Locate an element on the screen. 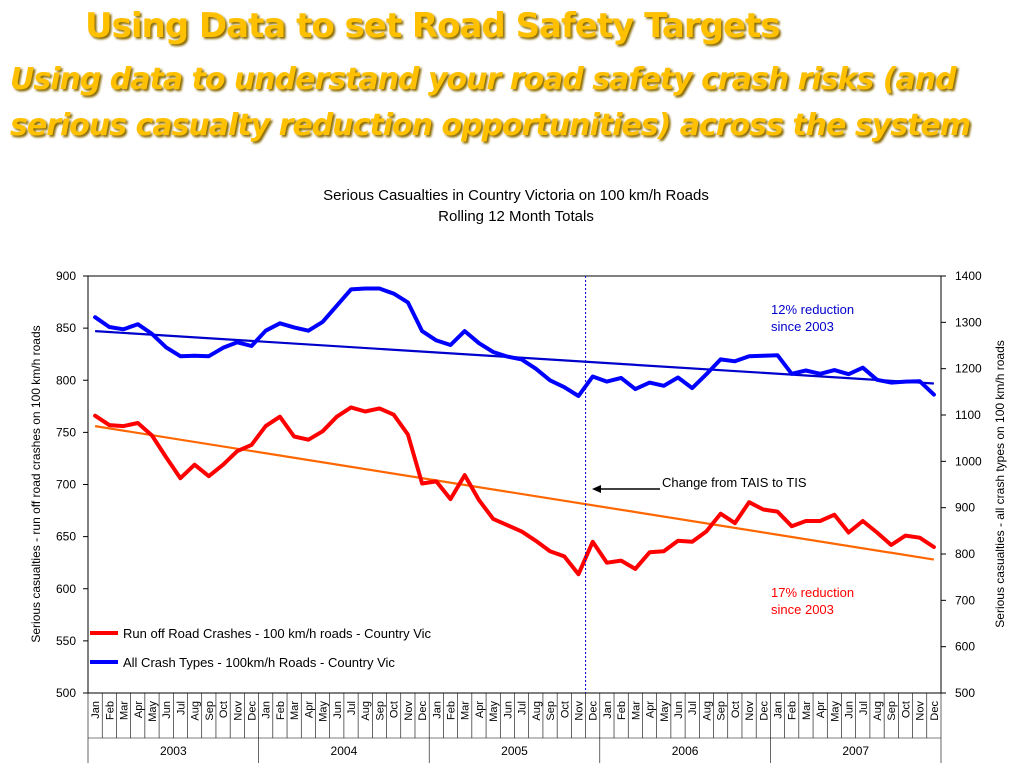  y-tick-label-left: 900 is located at coordinates (66, 276).